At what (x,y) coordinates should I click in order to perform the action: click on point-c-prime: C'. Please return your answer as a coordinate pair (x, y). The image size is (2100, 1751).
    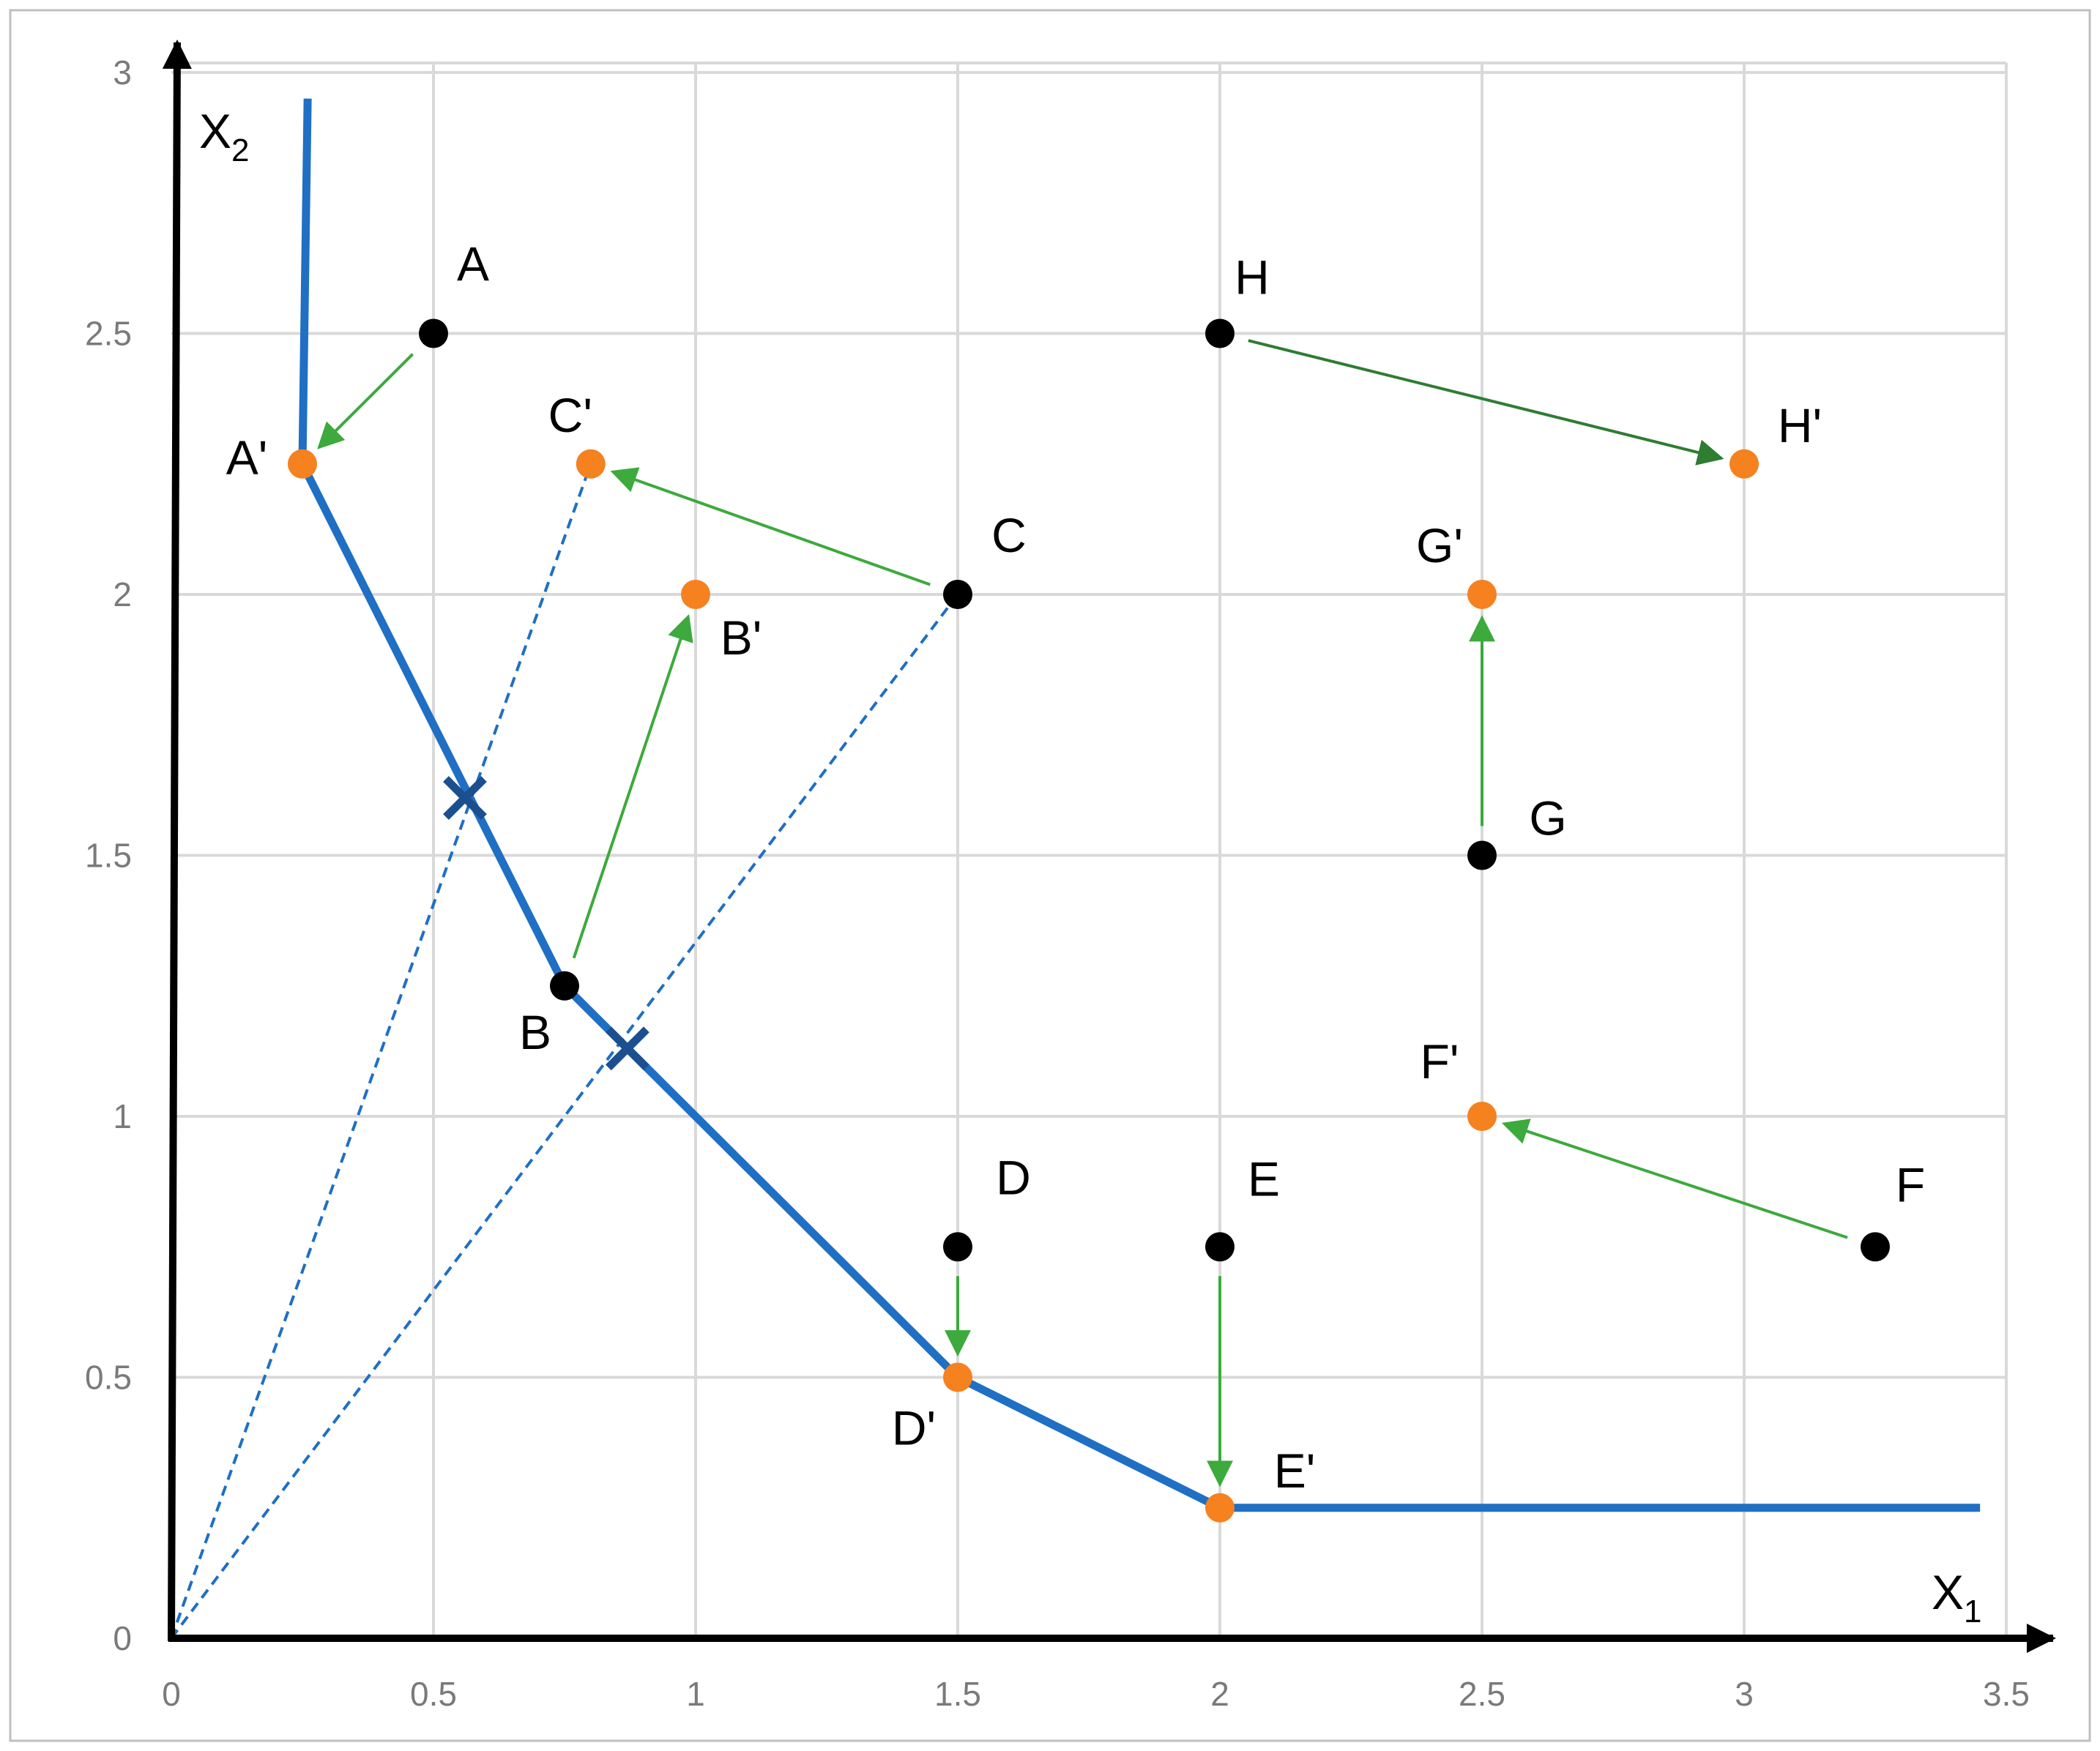
    Looking at the image, I should click on (577, 434).